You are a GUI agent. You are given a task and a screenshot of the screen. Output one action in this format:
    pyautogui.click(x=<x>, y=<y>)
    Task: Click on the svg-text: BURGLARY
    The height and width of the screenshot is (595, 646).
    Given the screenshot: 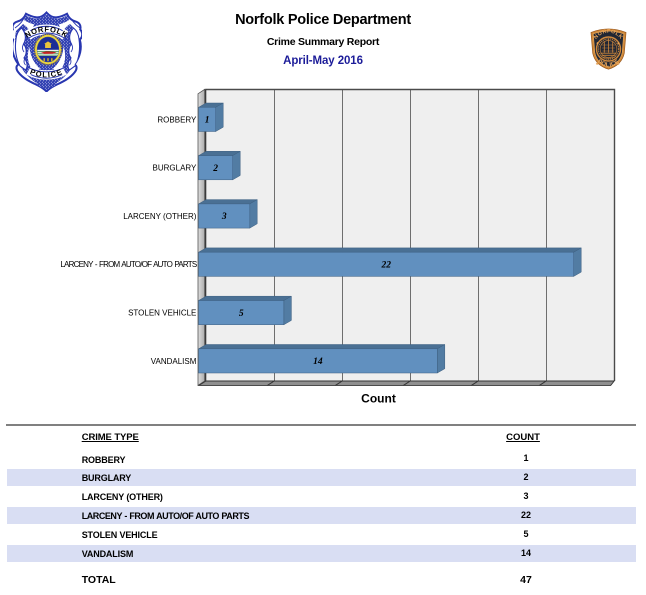 What is the action you would take?
    pyautogui.click(x=175, y=168)
    